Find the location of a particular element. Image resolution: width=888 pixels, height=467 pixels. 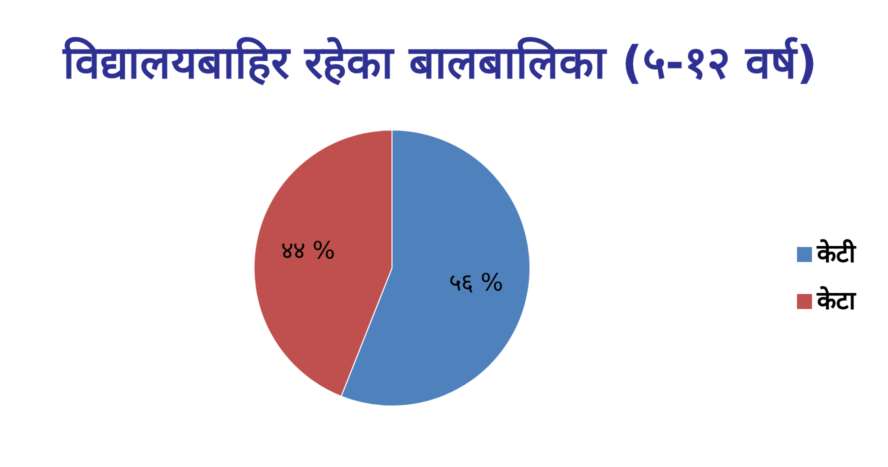

legend-label: केटी is located at coordinates (836, 253).